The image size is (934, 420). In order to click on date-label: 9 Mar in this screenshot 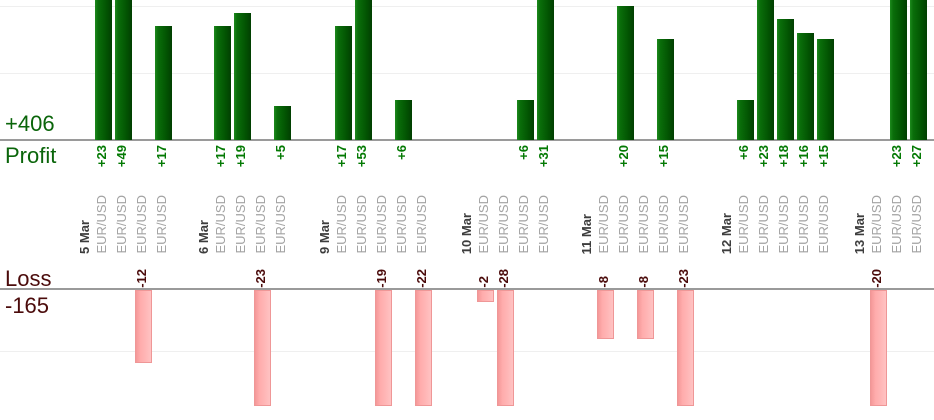, I will do `click(324, 237)`.